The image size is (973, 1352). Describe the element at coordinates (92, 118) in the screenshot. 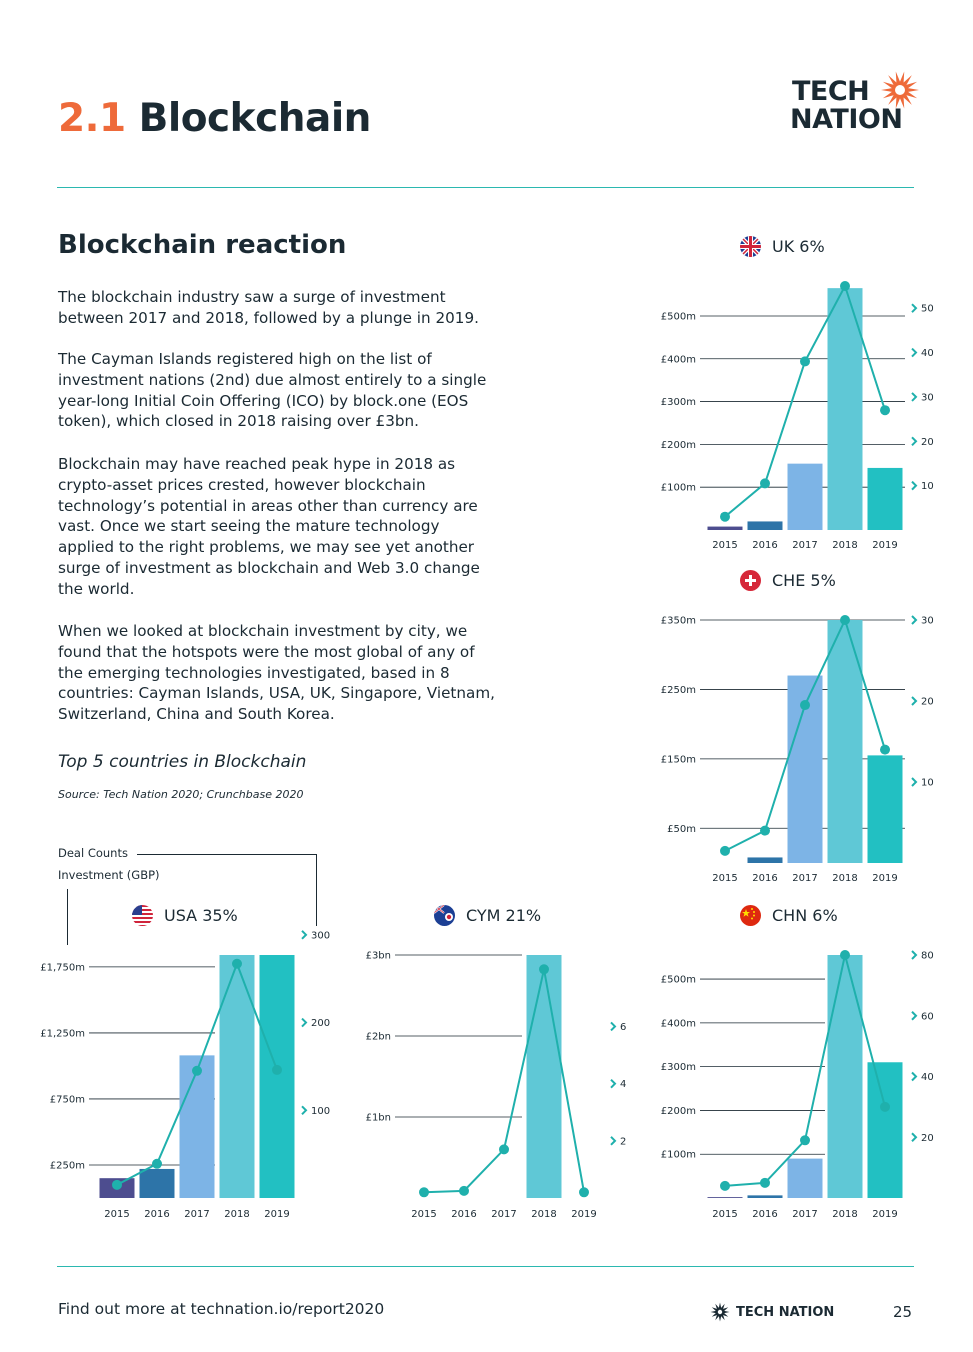

I see `section-number: 2.1` at that location.